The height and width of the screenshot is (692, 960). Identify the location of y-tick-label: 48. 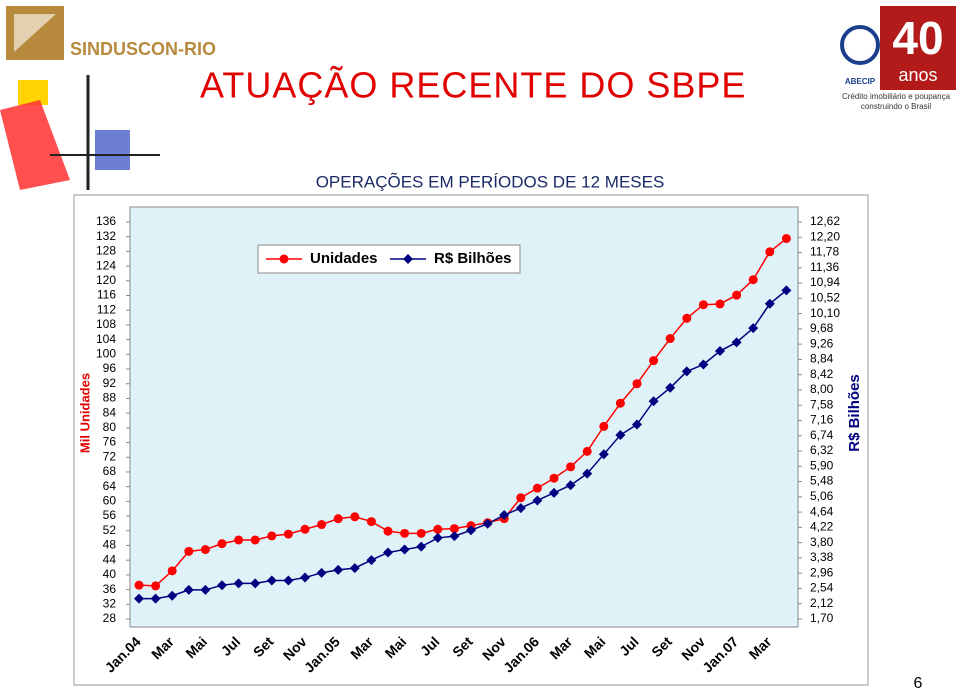
(110, 545).